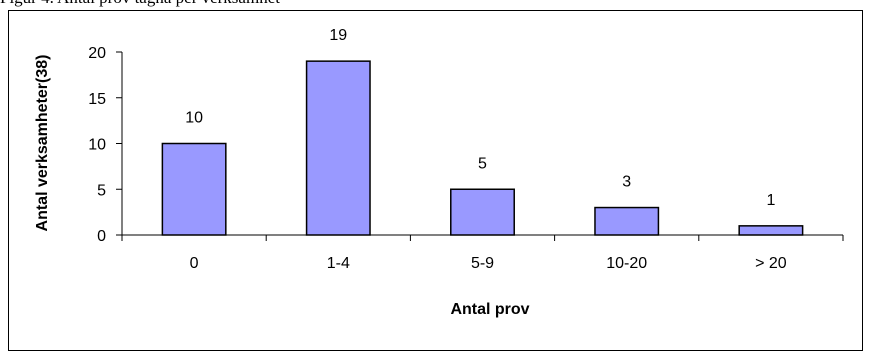 The width and height of the screenshot is (873, 351). What do you see at coordinates (338, 35) in the screenshot?
I see `data-label: 19` at bounding box center [338, 35].